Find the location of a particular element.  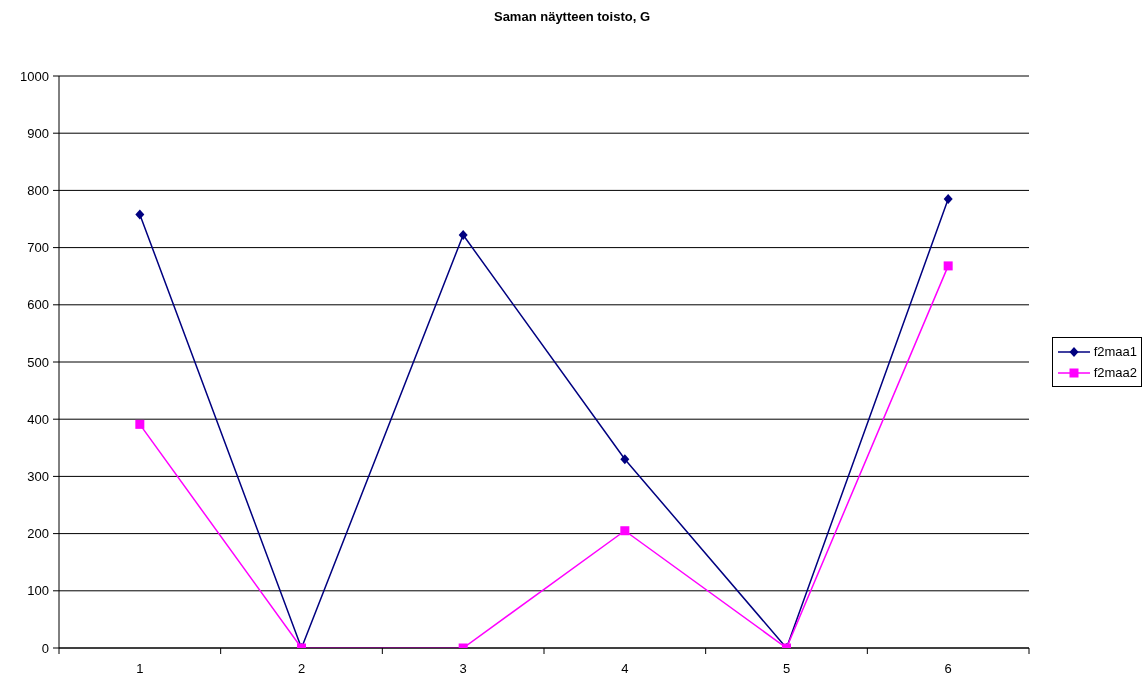

y-tick-label: 400 is located at coordinates (38, 419).